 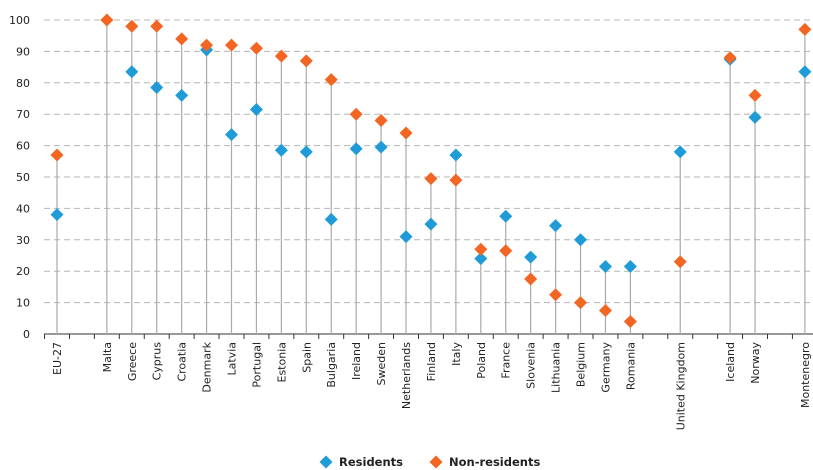 I want to click on y-tick-label: 70, so click(x=23, y=114).